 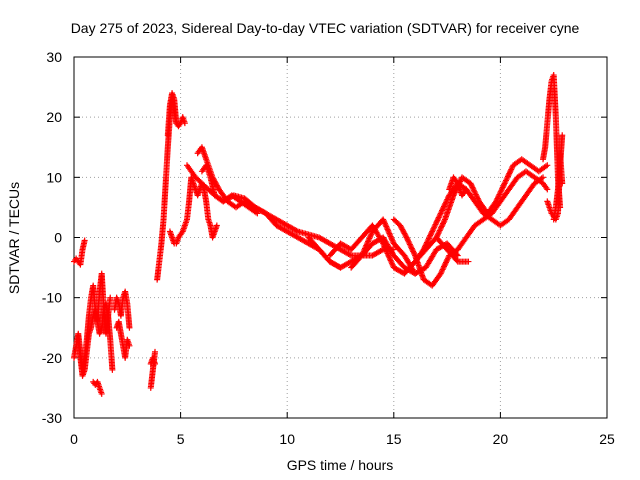 What do you see at coordinates (229, 189) in the screenshot?
I see `series-mid-c` at bounding box center [229, 189].